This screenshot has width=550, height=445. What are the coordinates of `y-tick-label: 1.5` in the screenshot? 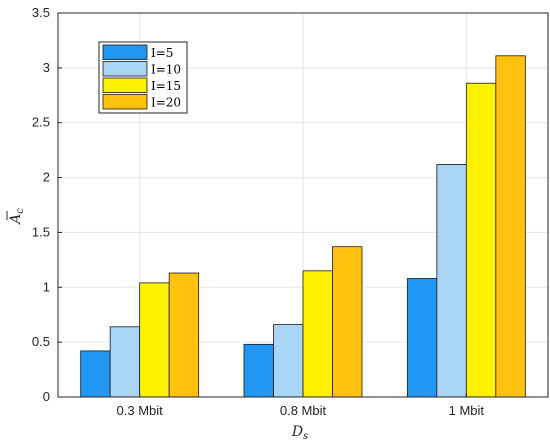 It's located at (41, 231).